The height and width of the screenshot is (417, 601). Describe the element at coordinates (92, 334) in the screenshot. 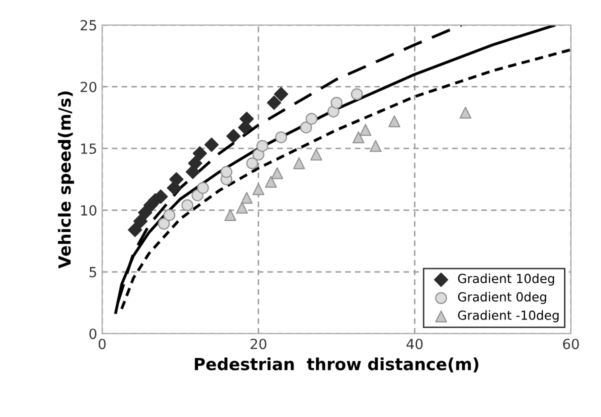

I see `y-tick-label: 0` at that location.